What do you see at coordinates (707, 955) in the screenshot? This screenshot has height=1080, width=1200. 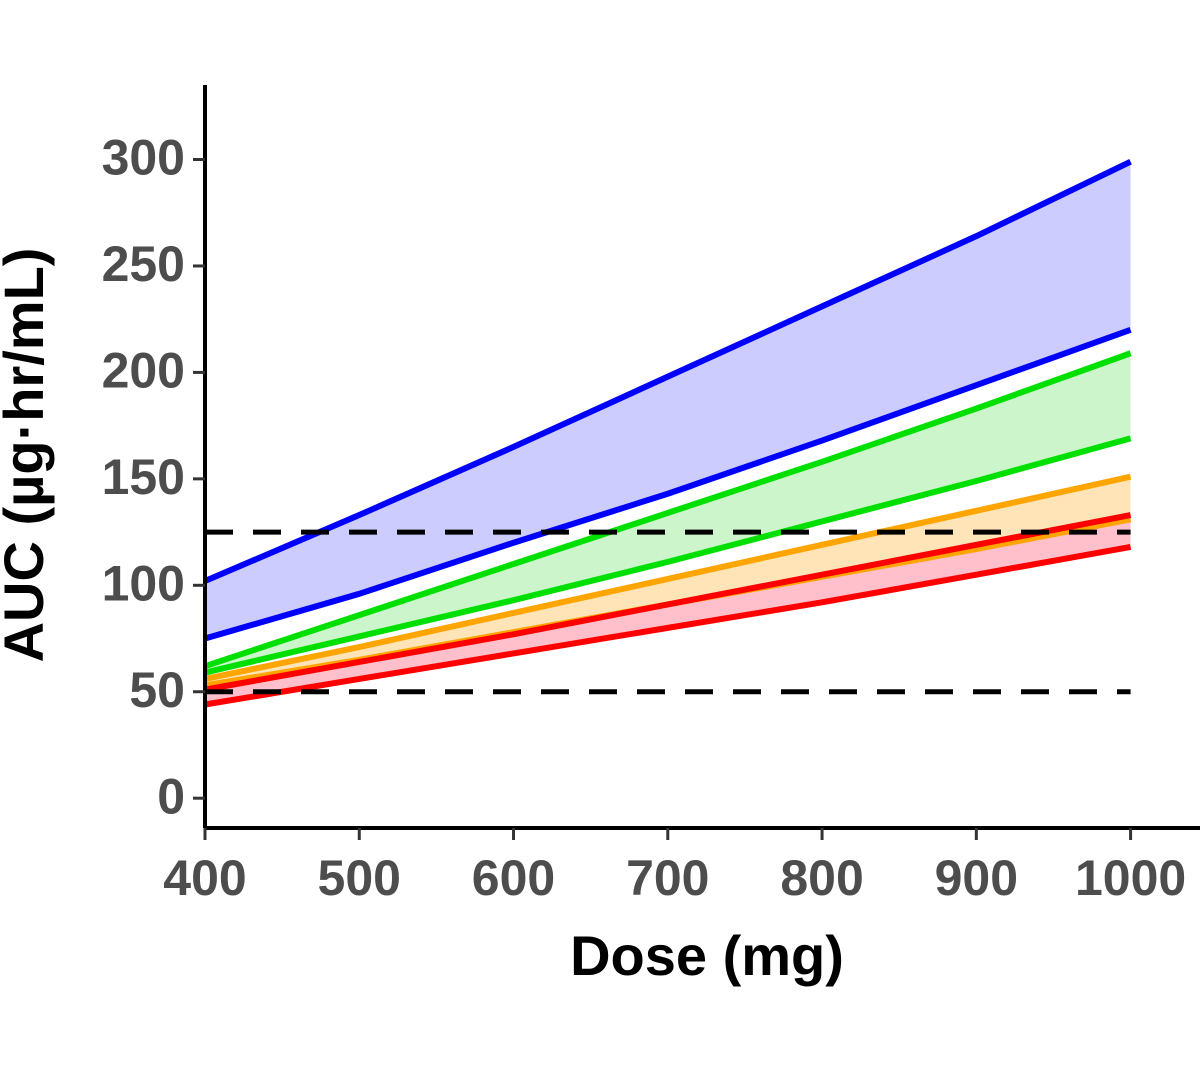 I see `x-axis-title: Dose (mg)` at bounding box center [707, 955].